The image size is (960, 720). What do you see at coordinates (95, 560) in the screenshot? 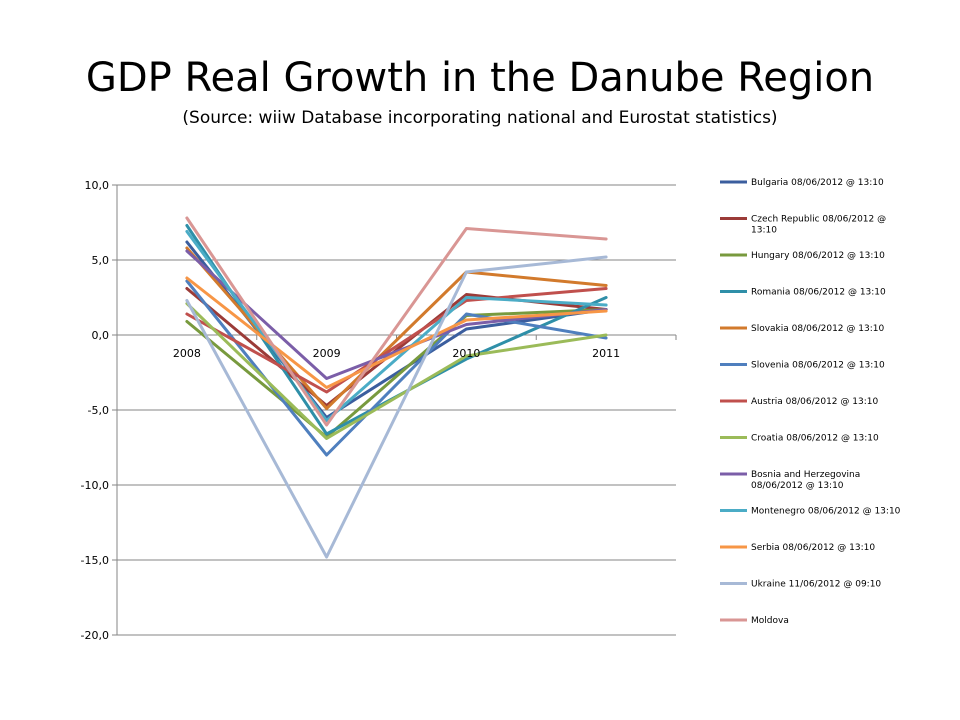
I see `y-tick-label: -15,0` at bounding box center [95, 560].